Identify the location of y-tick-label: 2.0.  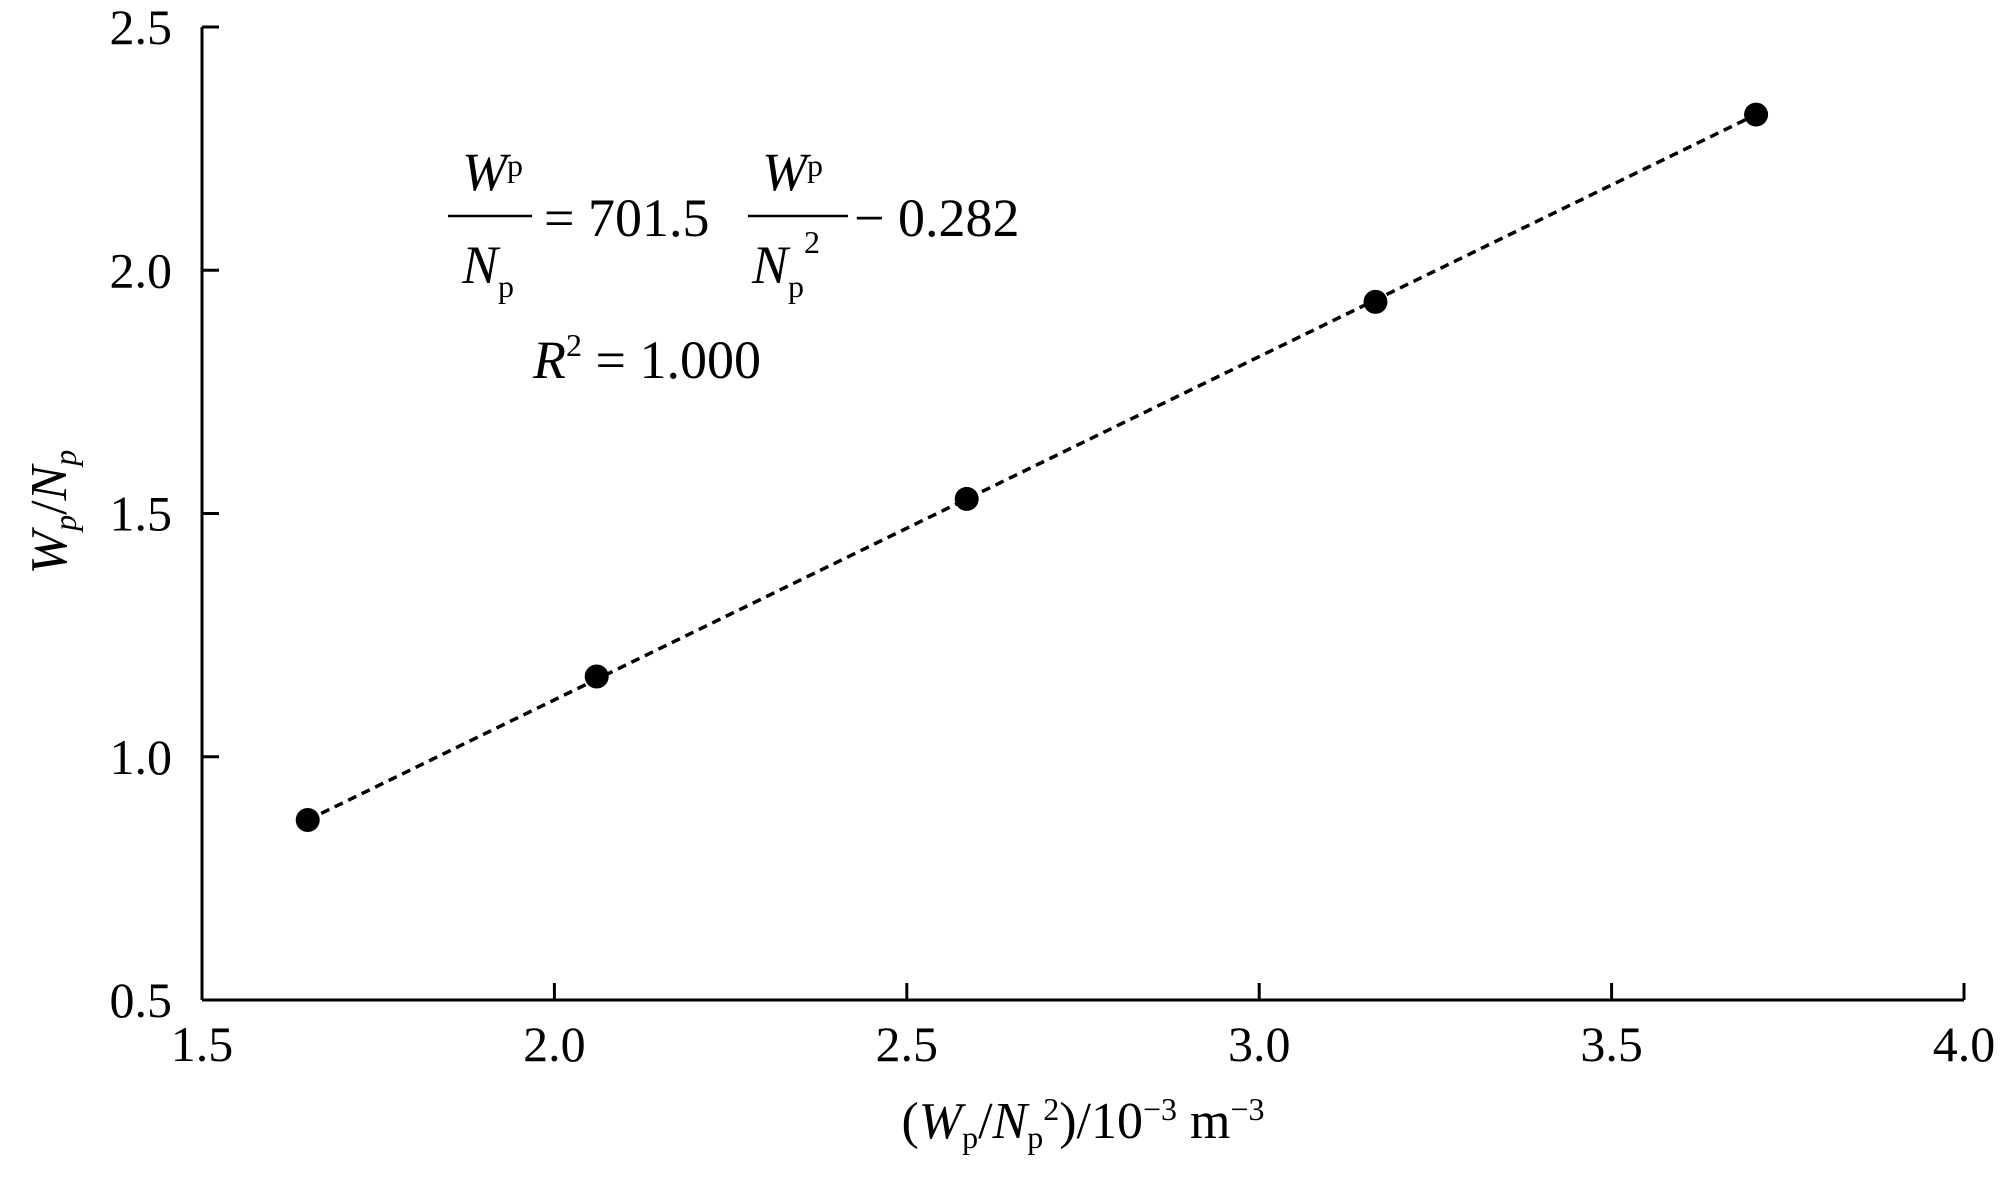
(141, 270).